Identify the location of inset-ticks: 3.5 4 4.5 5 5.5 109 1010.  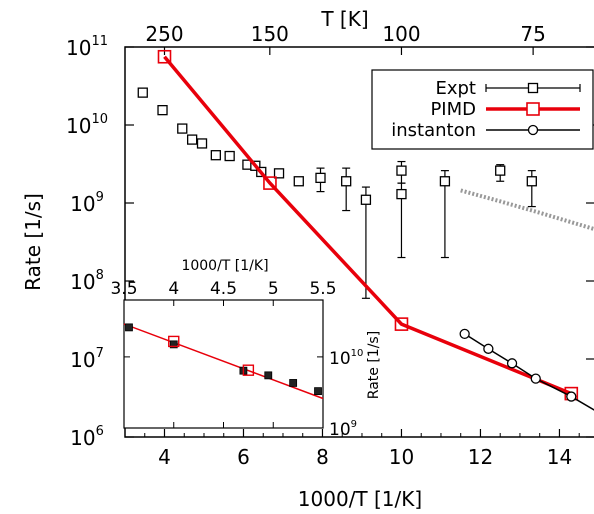
(236, 359).